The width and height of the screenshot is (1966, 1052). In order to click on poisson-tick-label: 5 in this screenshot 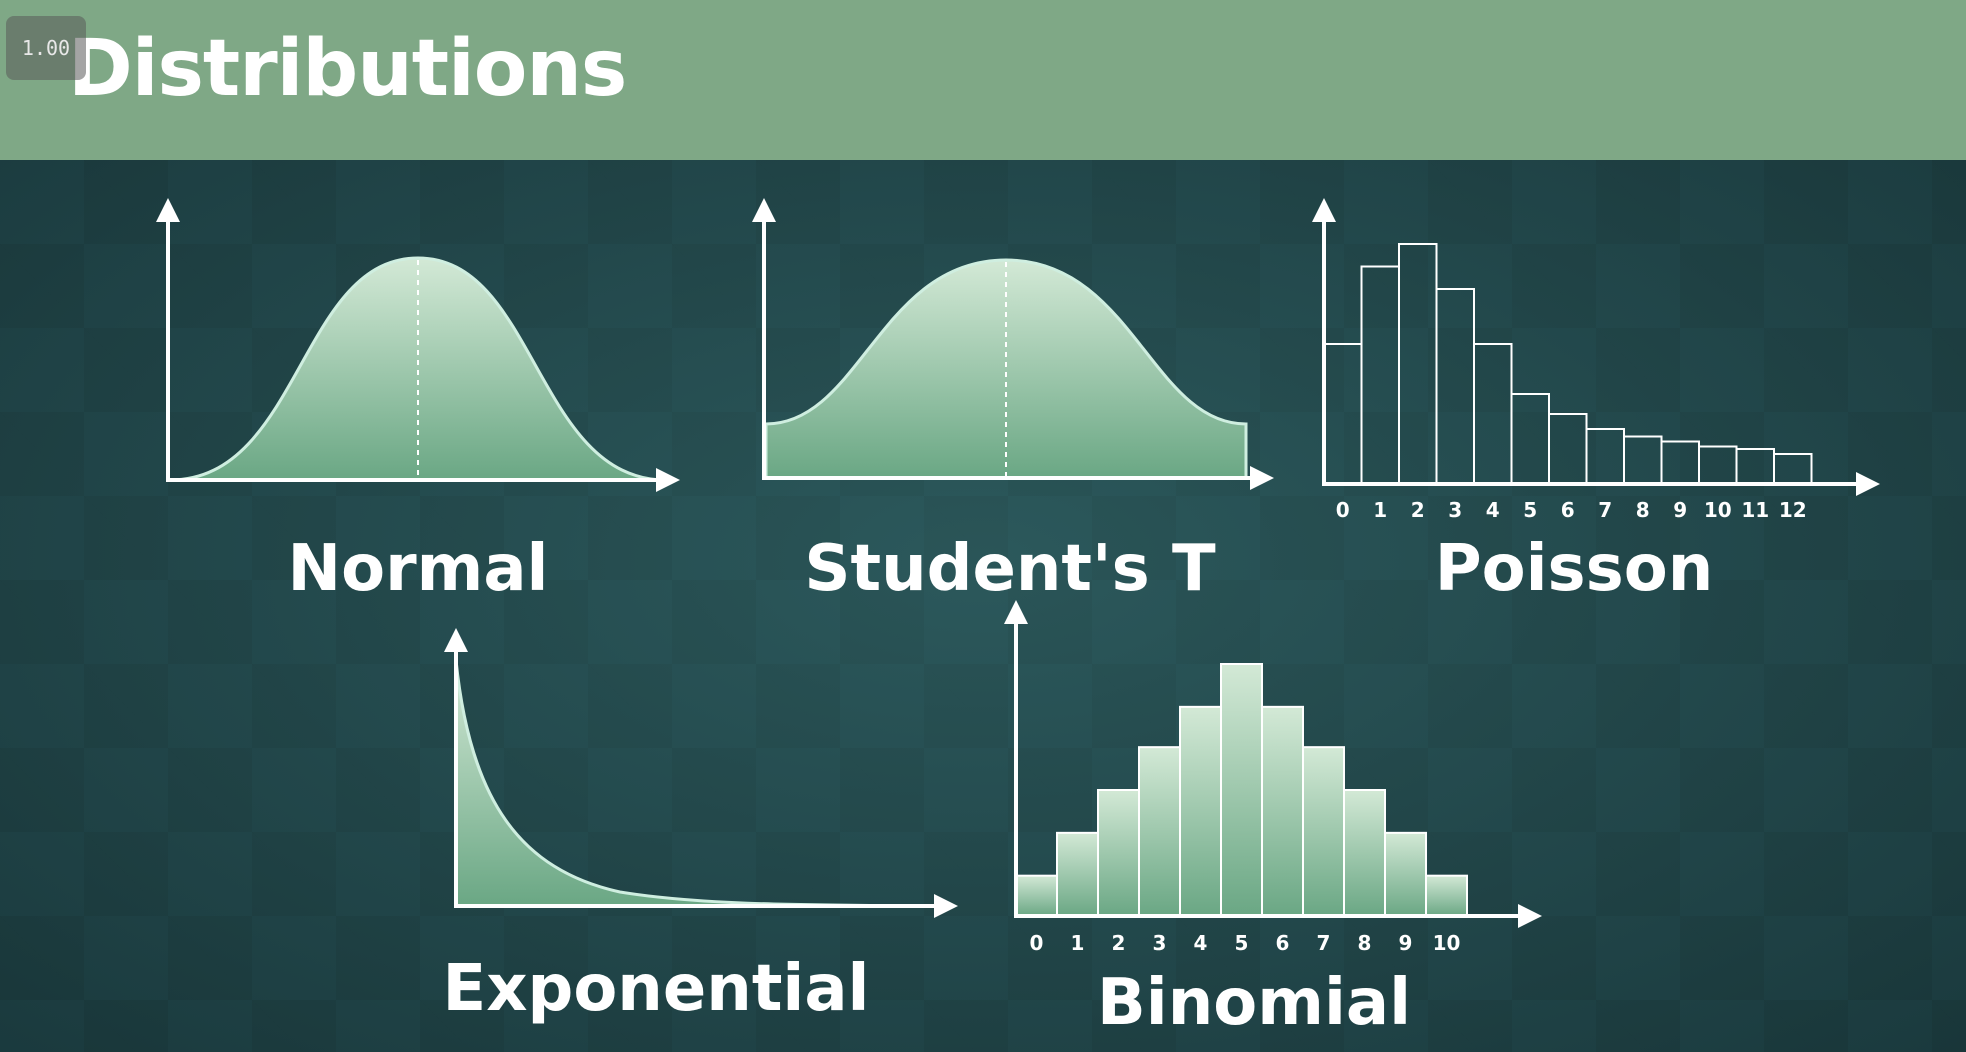, I will do `click(1530, 510)`.